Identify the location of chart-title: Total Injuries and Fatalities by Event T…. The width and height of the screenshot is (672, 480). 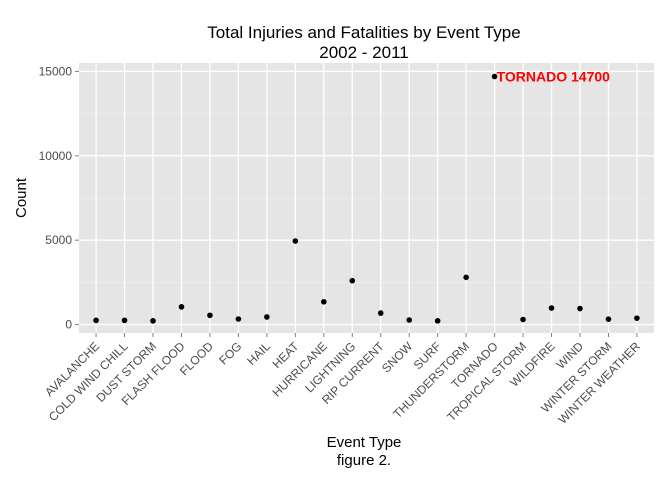
(363, 32).